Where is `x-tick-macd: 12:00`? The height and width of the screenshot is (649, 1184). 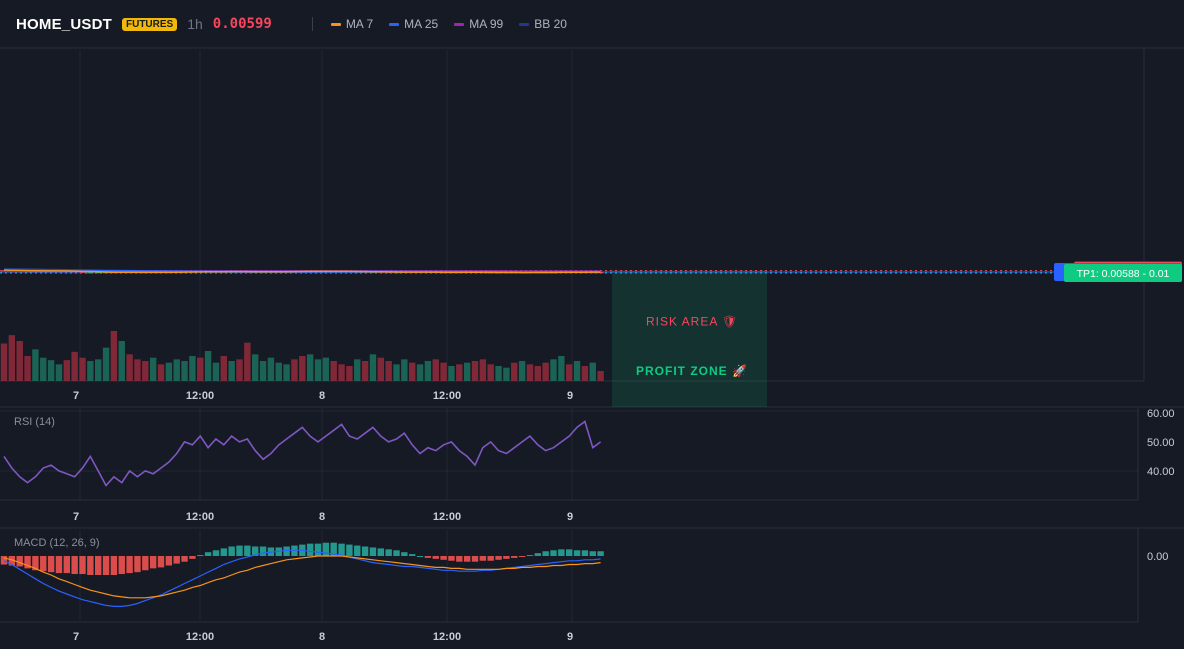 x-tick-macd: 12:00 is located at coordinates (200, 637).